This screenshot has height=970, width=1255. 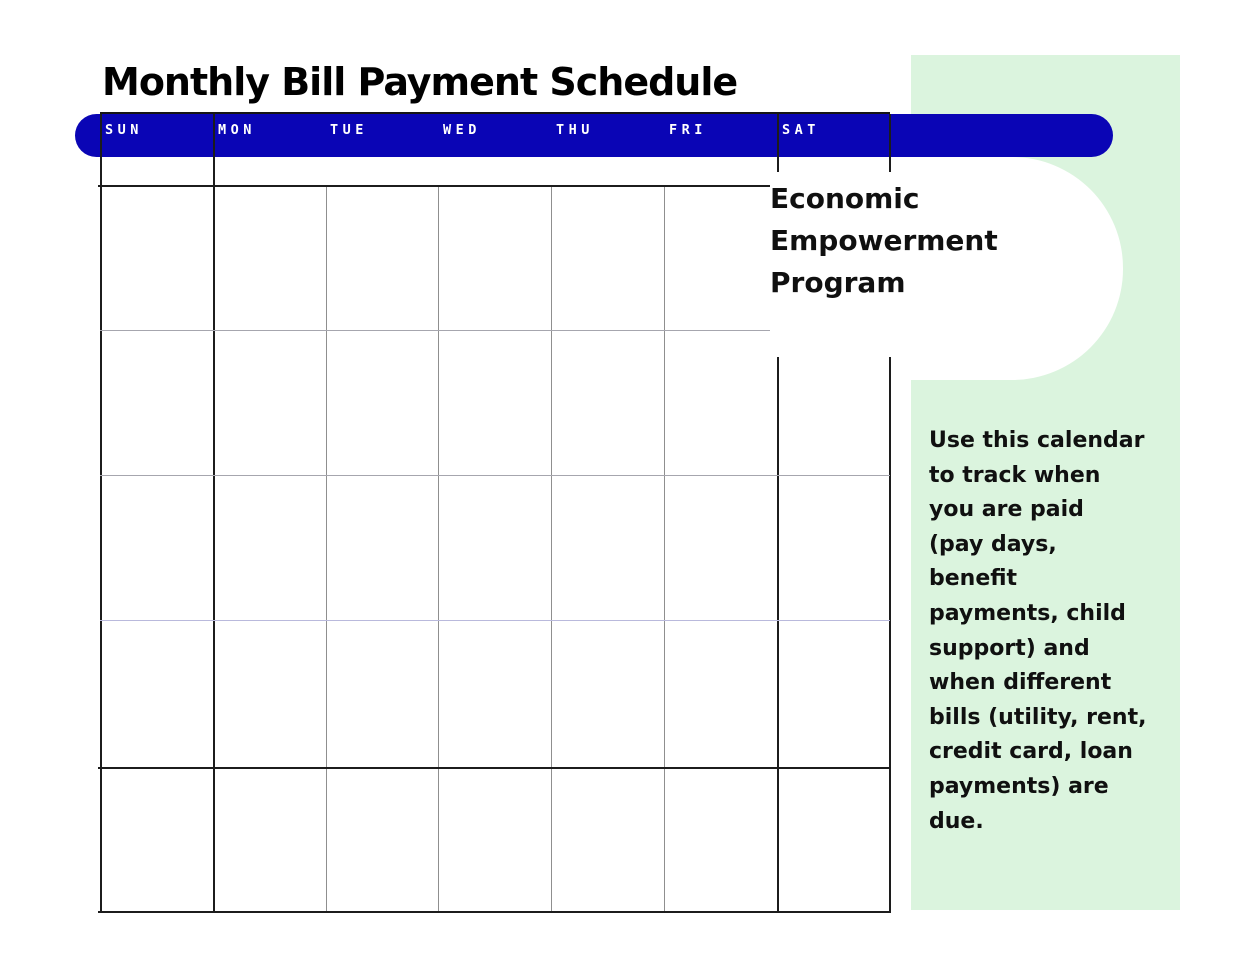 What do you see at coordinates (420, 82) in the screenshot?
I see `page-title: Monthly Bill Payment Schedule` at bounding box center [420, 82].